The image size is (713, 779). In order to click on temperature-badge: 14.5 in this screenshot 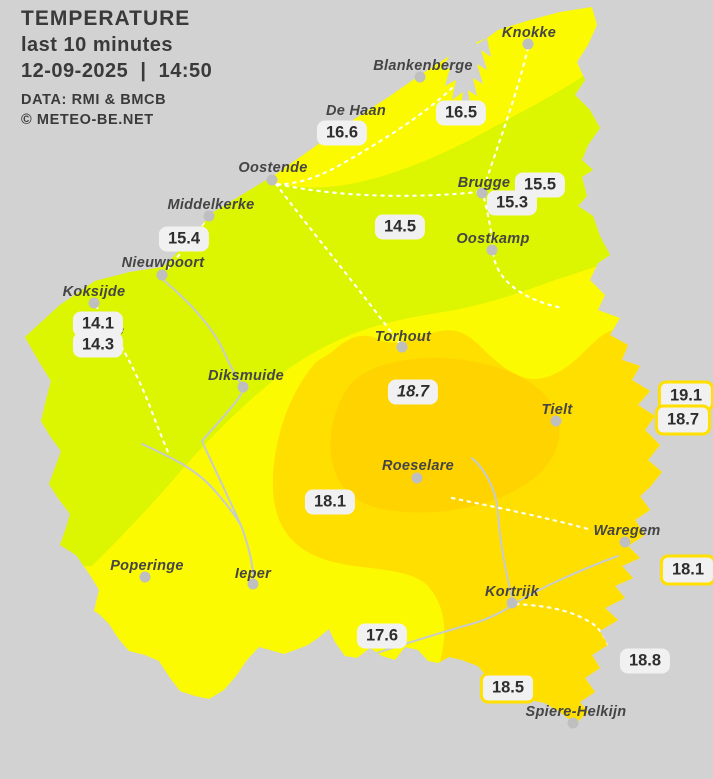, I will do `click(400, 227)`.